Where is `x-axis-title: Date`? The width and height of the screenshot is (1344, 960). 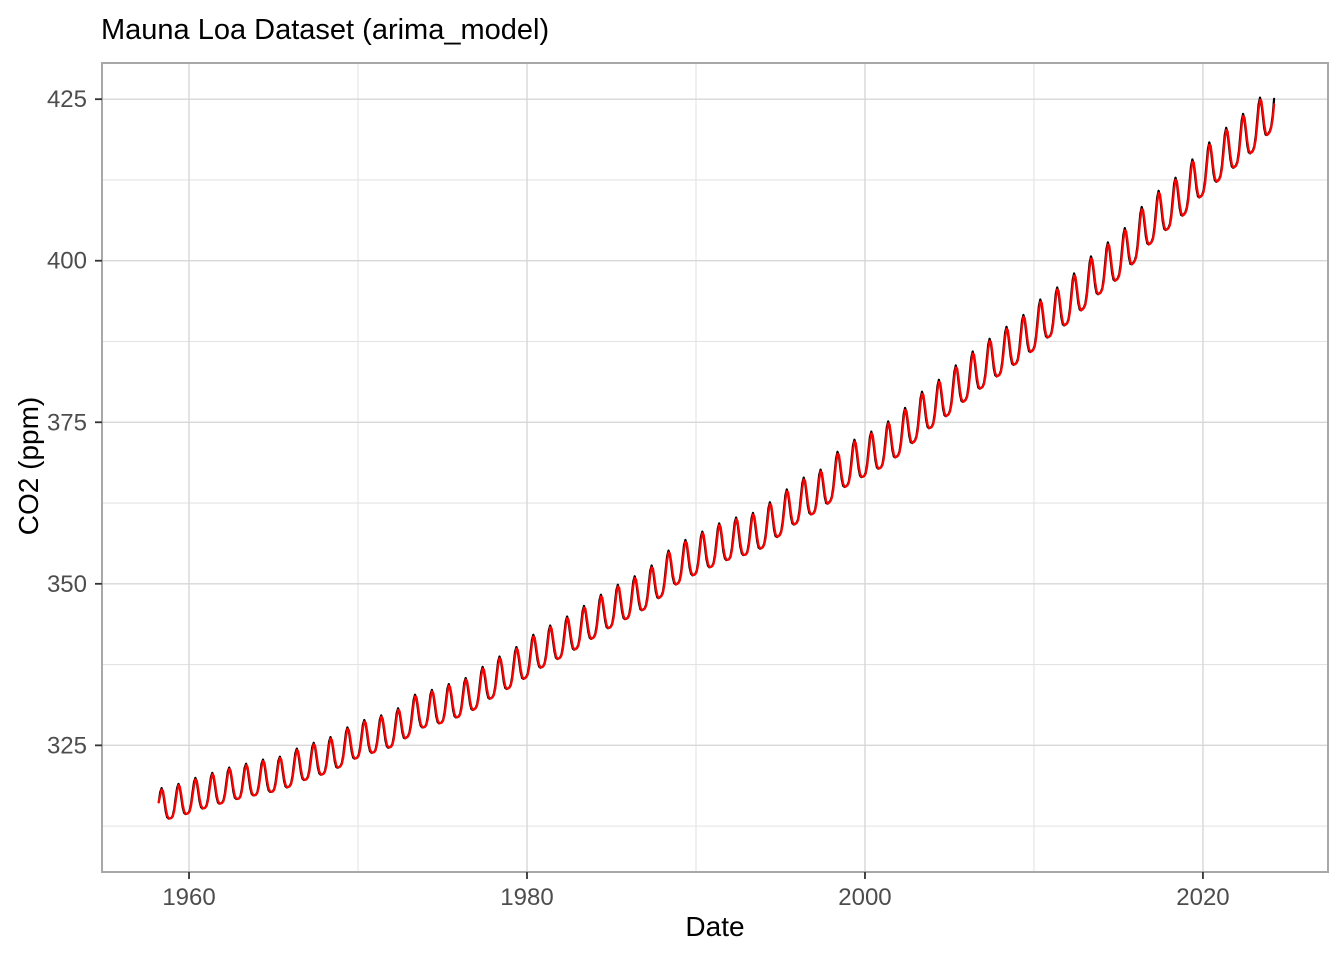
x-axis-title: Date is located at coordinates (715, 926).